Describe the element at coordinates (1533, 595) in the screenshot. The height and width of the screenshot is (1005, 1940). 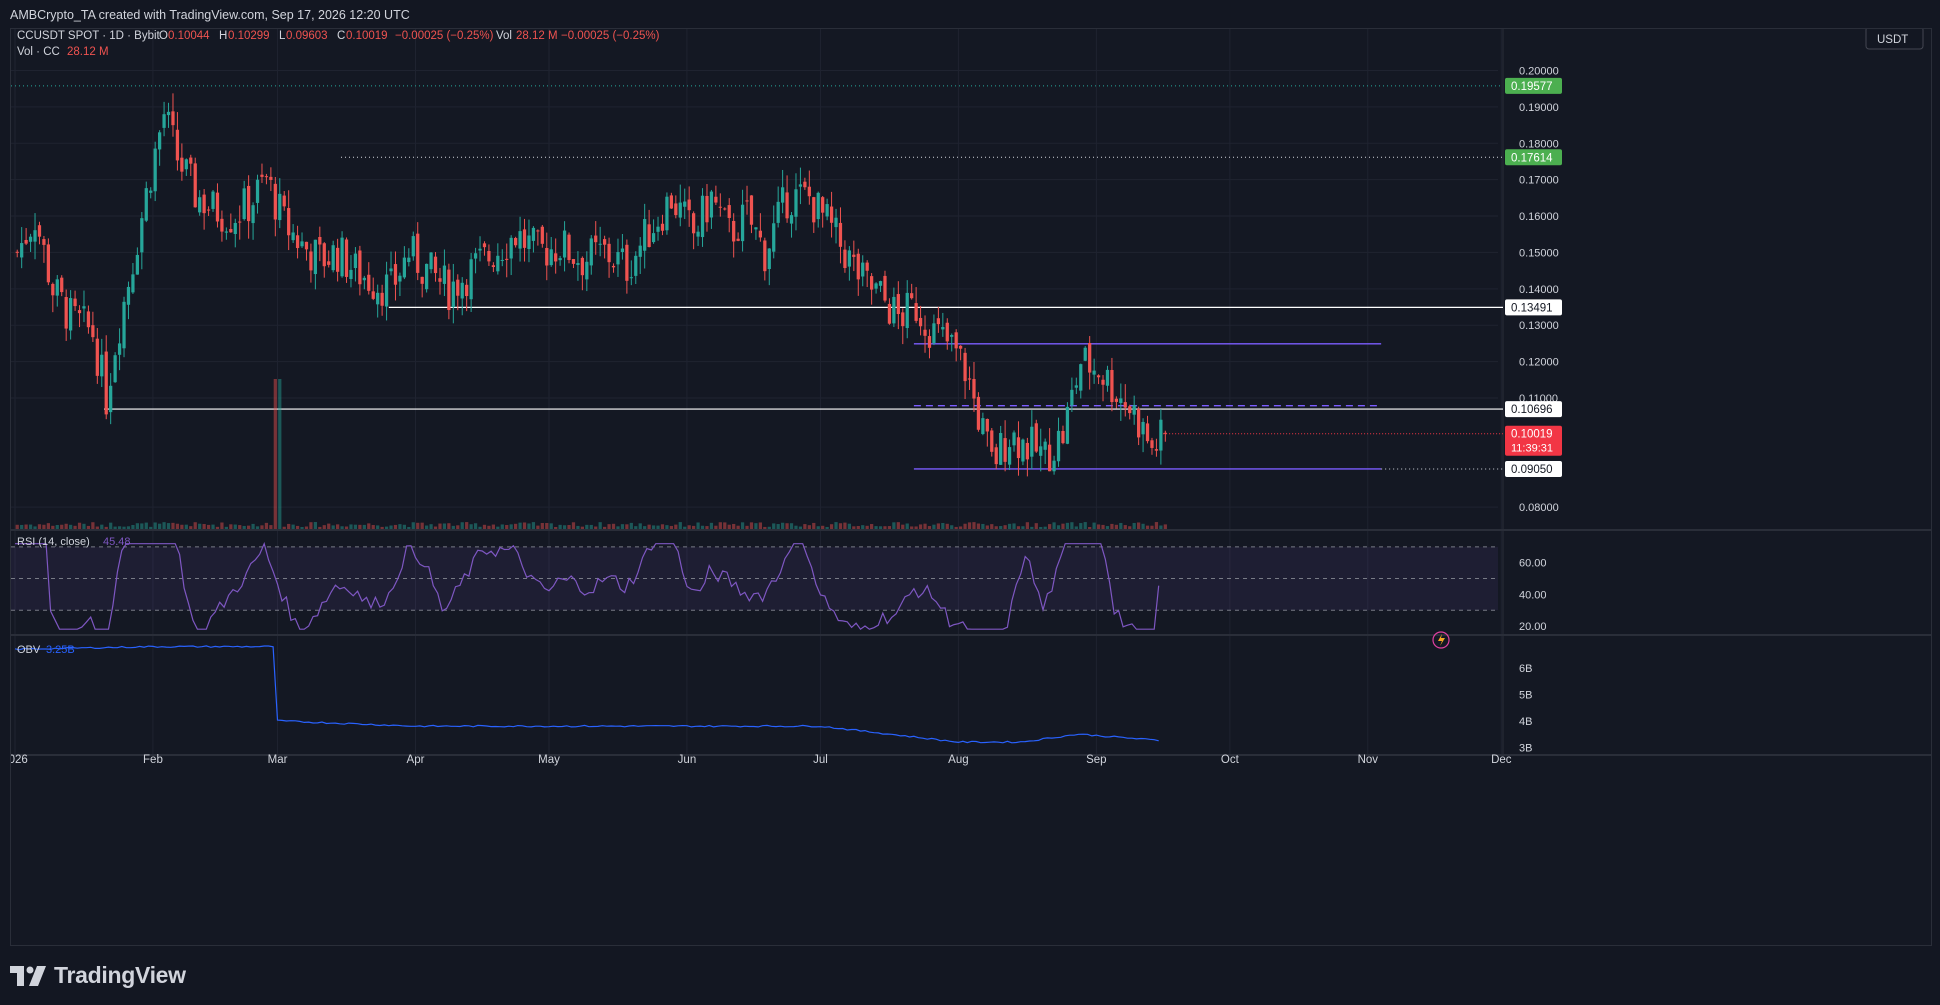
I see `rsi-tick-label: 40.00` at that location.